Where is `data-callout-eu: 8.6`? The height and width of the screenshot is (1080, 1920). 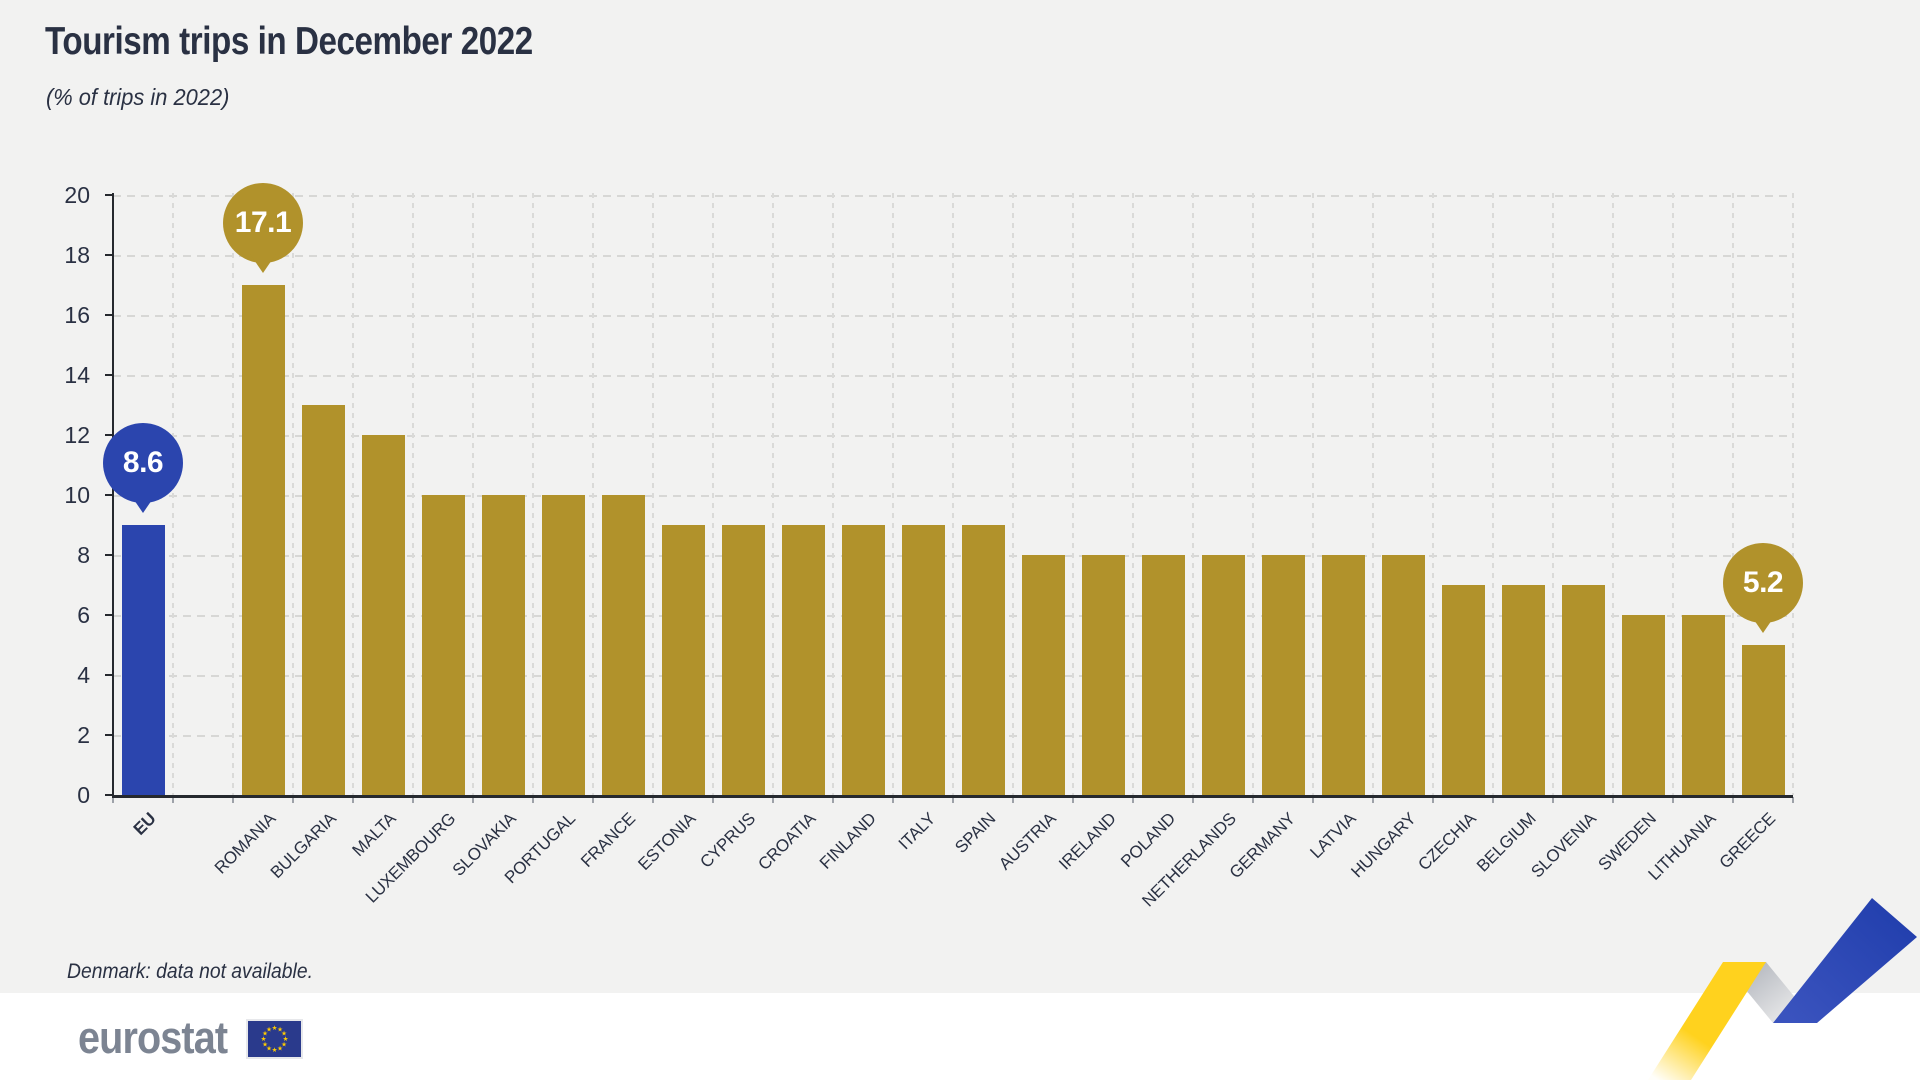 data-callout-eu: 8.6 is located at coordinates (143, 463).